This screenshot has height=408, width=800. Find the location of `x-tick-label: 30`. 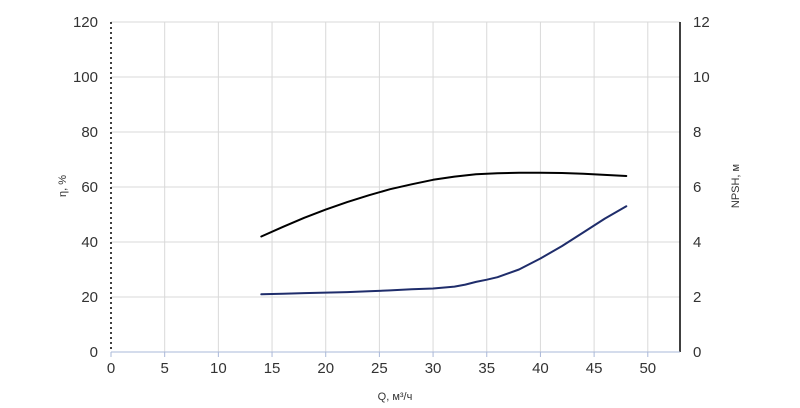

x-tick-label: 30 is located at coordinates (433, 368).